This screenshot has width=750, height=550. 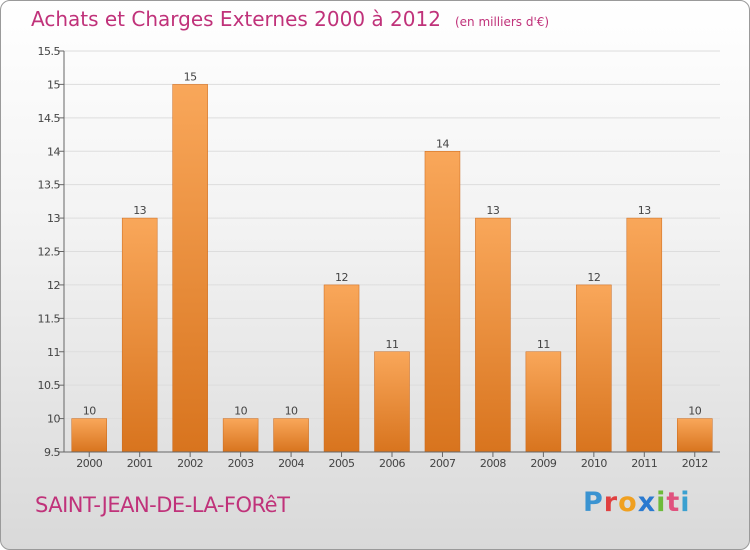 I want to click on y-tick-label: 15, so click(x=53, y=84).